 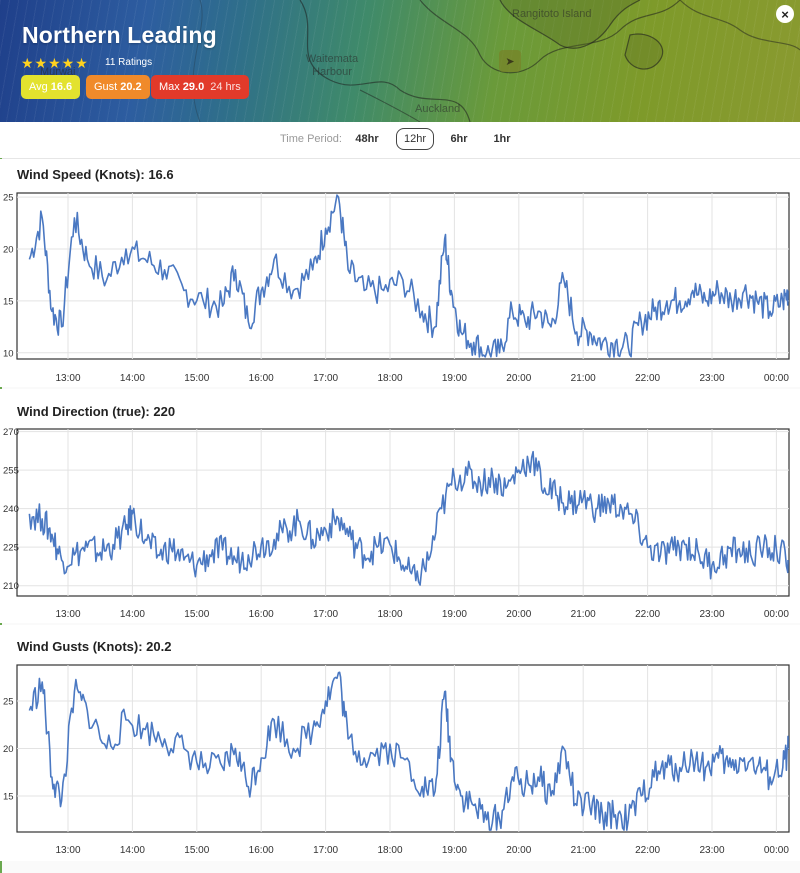 What do you see at coordinates (95, 174) in the screenshot?
I see `wind-speed-title: Wind Speed (Knots): 16.6` at bounding box center [95, 174].